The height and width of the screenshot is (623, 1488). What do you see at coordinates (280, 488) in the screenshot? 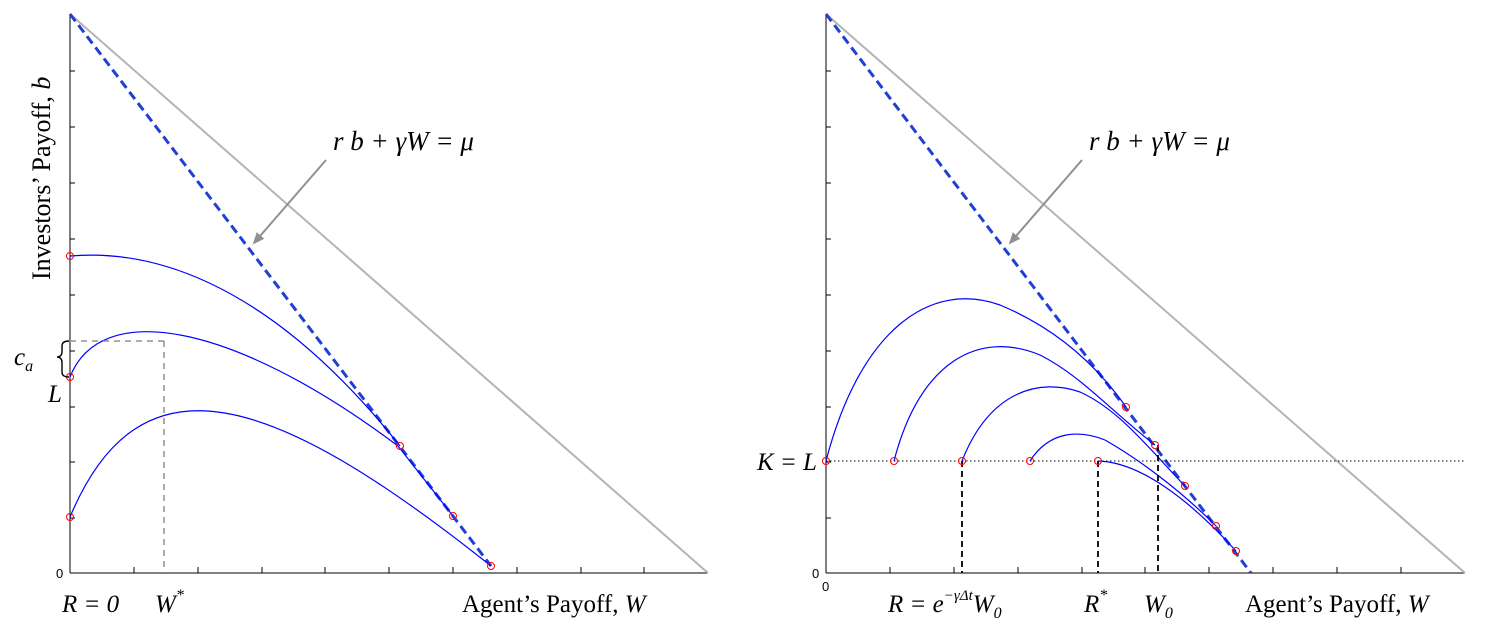
I see `left-curve-bottom` at bounding box center [280, 488].